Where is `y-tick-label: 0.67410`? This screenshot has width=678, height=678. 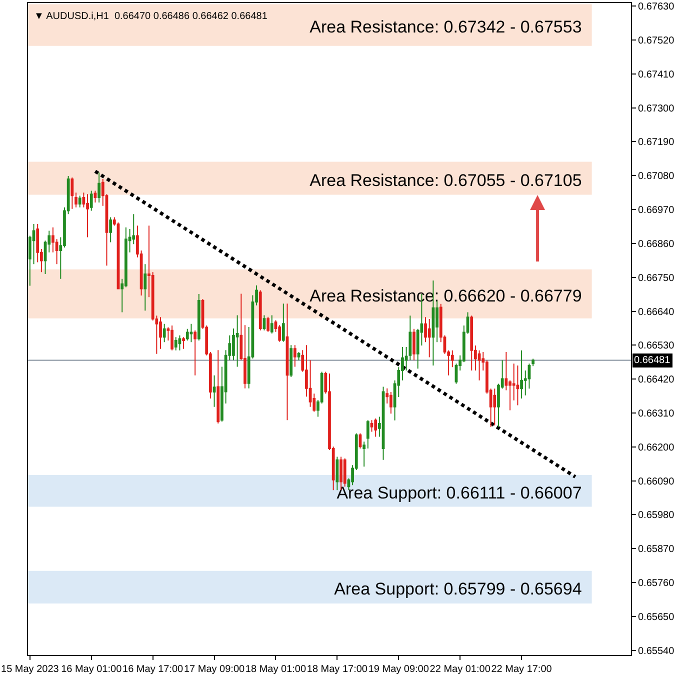
y-tick-label: 0.67410 is located at coordinates (656, 74).